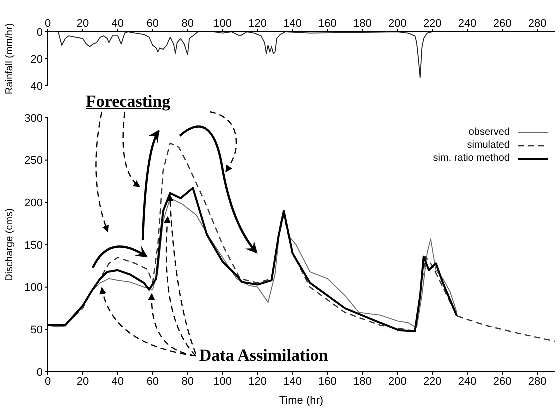  Describe the element at coordinates (36, 60) in the screenshot. I see `y-tick-label: 20` at that location.